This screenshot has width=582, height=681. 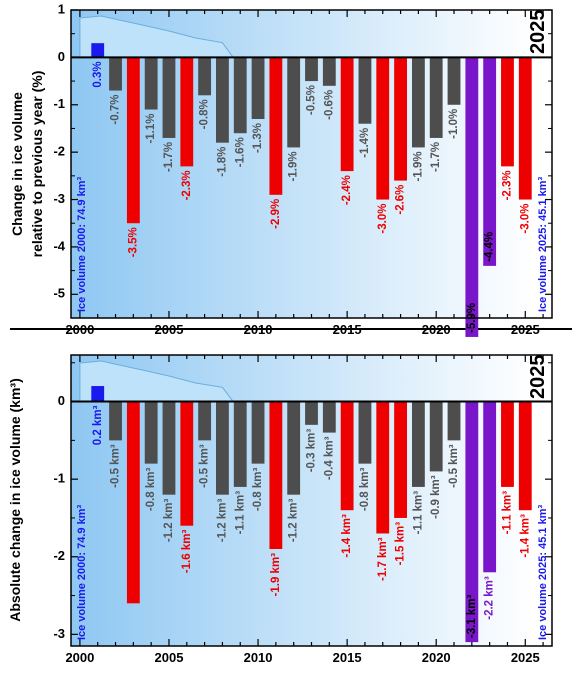 What do you see at coordinates (347, 536) in the screenshot?
I see `data-label-2015: -1.4 km³` at bounding box center [347, 536].